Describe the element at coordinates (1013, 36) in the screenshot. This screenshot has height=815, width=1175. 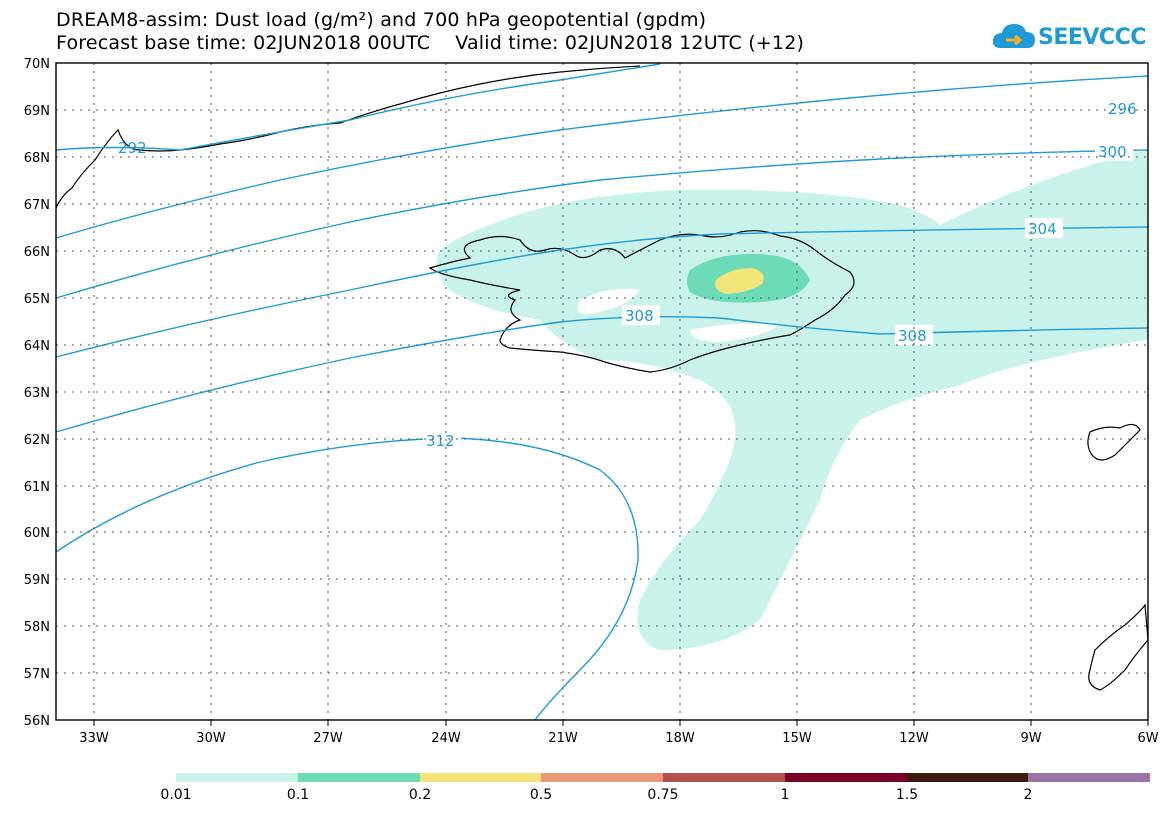
I see `cloud-icon` at that location.